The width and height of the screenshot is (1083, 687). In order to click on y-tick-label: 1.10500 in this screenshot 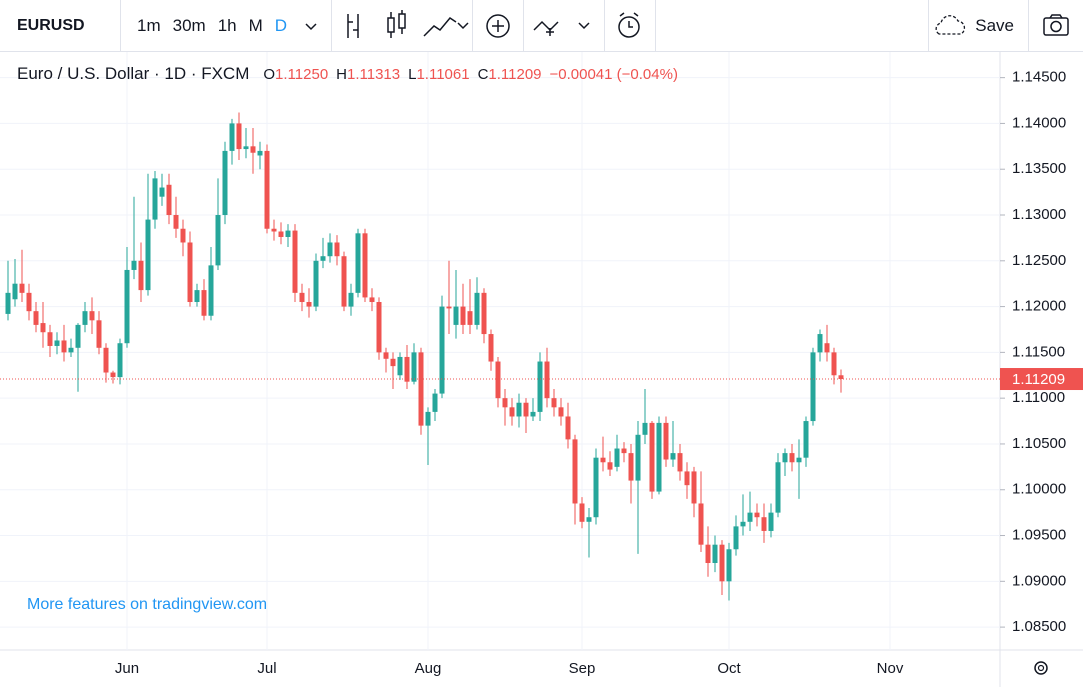, I will do `click(1039, 443)`.